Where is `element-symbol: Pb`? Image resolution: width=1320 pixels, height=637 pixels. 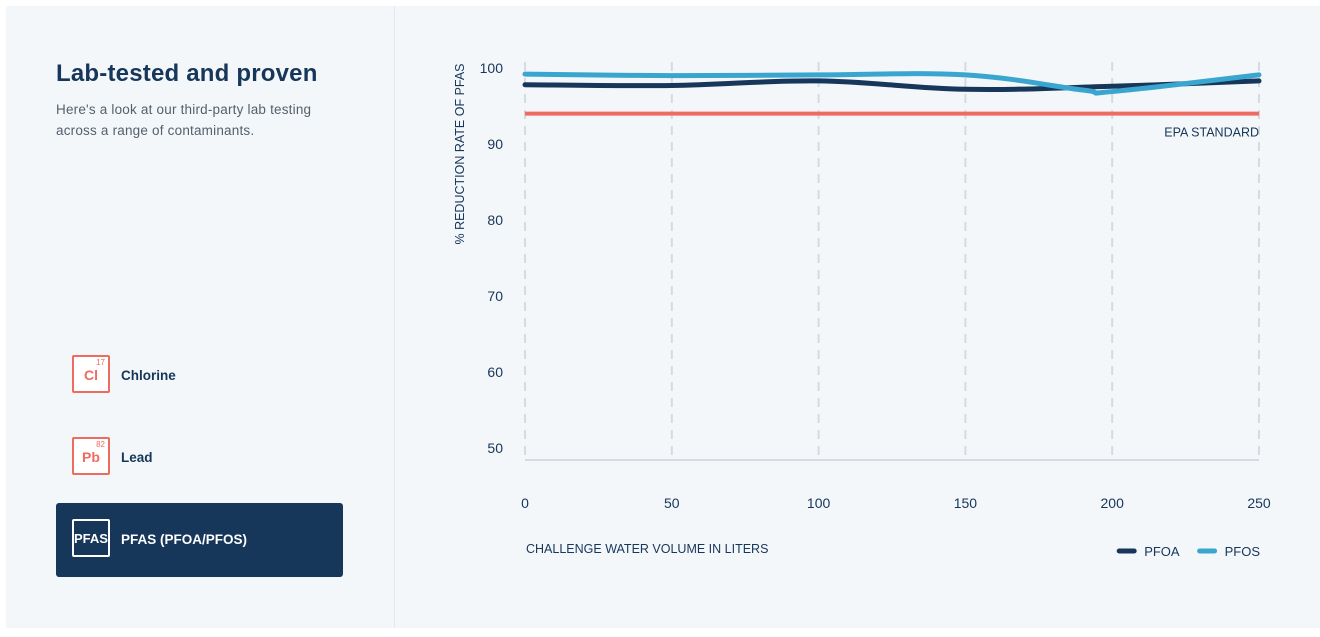 element-symbol: Pb is located at coordinates (91, 457).